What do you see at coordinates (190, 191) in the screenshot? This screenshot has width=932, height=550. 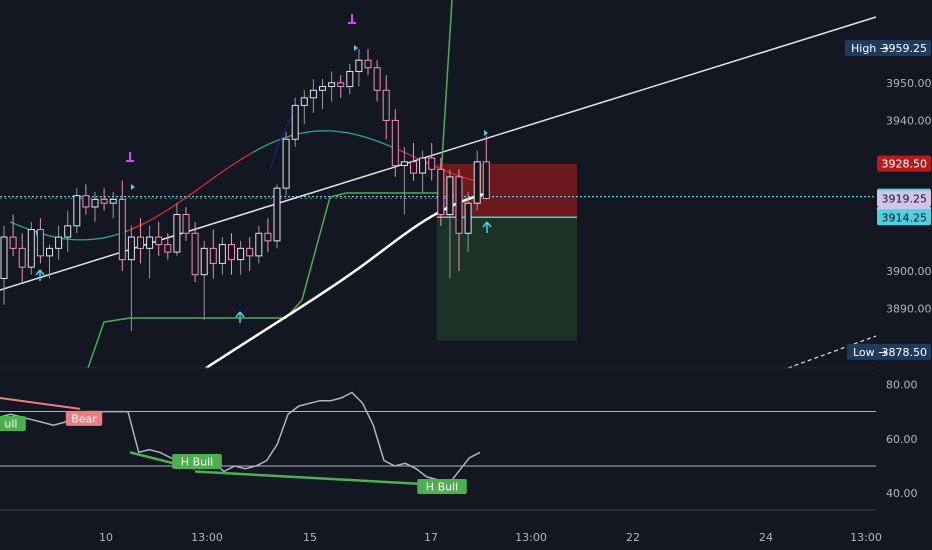 I see `slow-ma-segment` at bounding box center [190, 191].